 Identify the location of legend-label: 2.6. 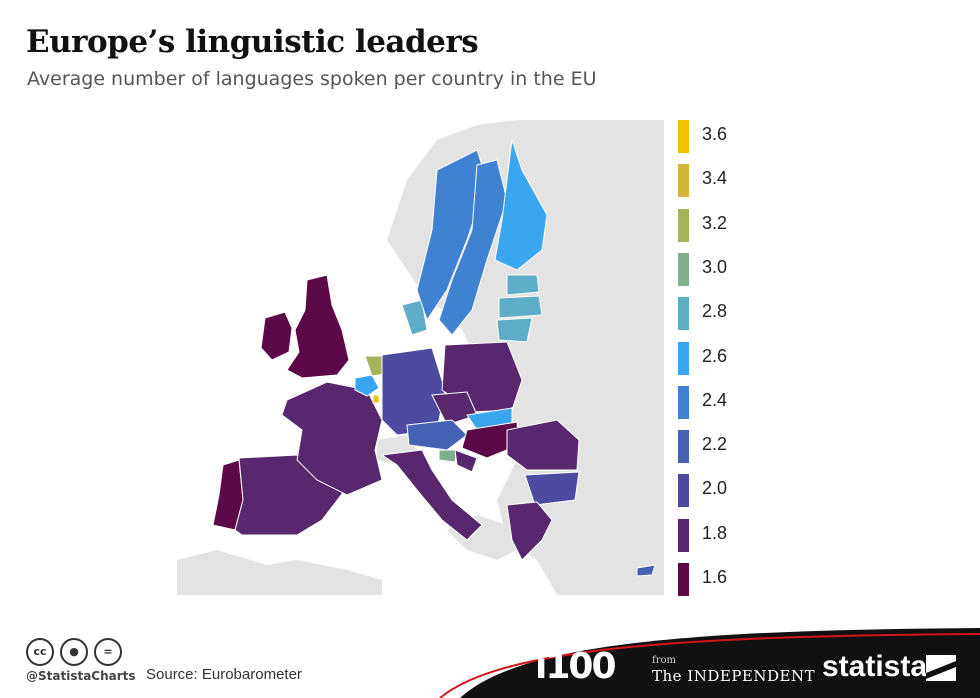
(715, 355).